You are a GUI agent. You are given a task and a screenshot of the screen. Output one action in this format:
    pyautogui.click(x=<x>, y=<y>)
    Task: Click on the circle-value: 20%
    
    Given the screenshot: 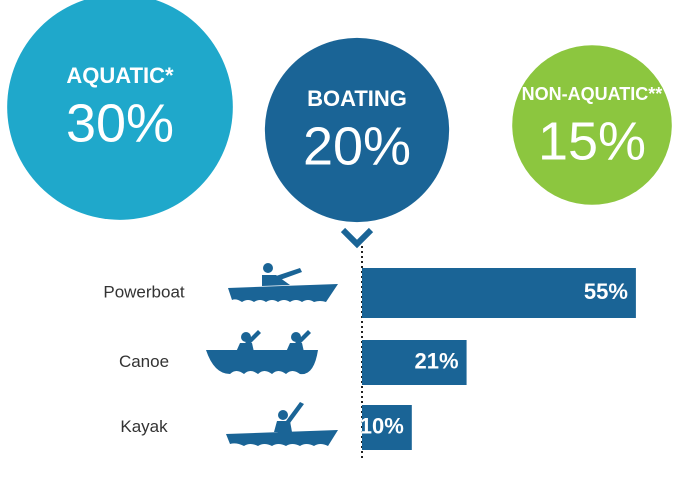 What is the action you would take?
    pyautogui.click(x=357, y=146)
    